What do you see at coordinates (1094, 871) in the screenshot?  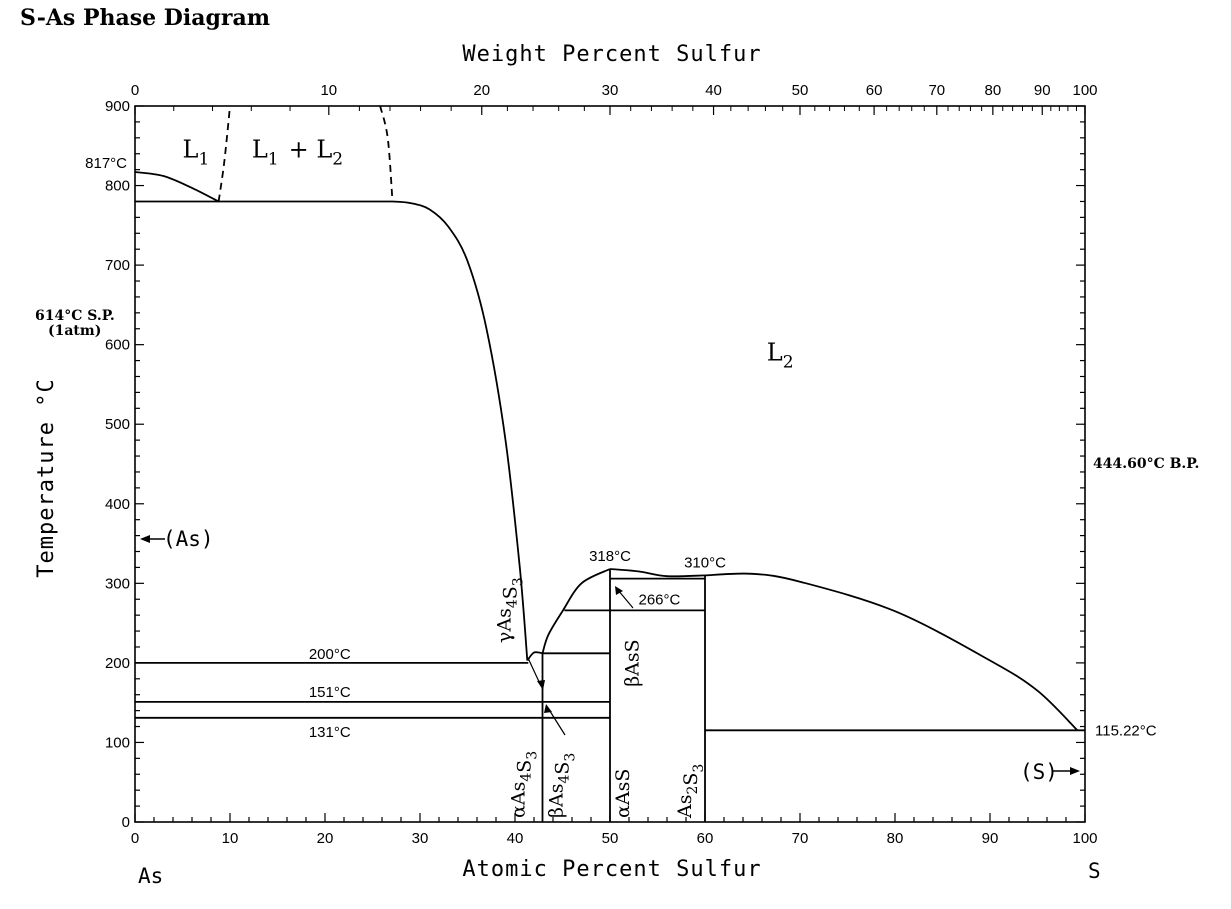 I see `right-end-label: S` at bounding box center [1094, 871].